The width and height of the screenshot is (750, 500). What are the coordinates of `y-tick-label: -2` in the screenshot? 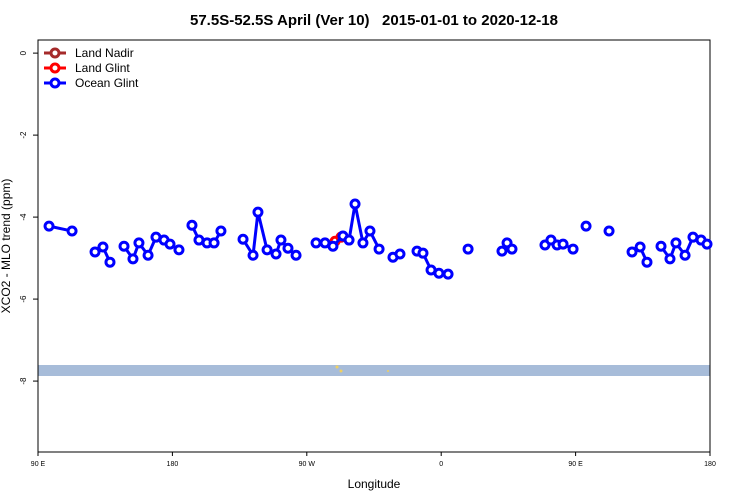 It's located at (23, 135).